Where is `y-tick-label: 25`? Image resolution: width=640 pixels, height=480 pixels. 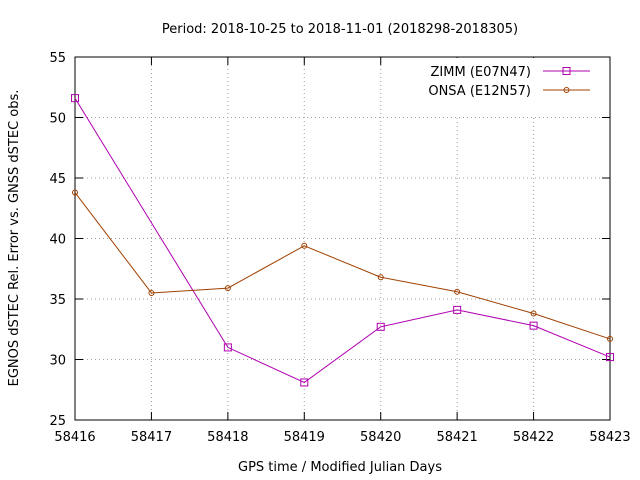
y-tick-label: 25 is located at coordinates (57, 421).